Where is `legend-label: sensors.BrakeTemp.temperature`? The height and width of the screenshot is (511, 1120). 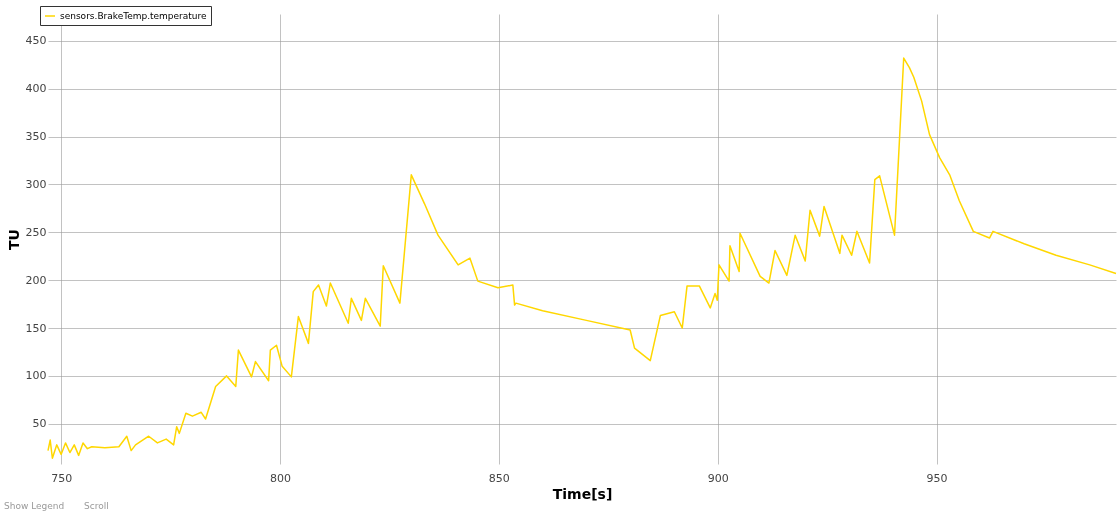 legend-label: sensors.BrakeTemp.temperature is located at coordinates (134, 16).